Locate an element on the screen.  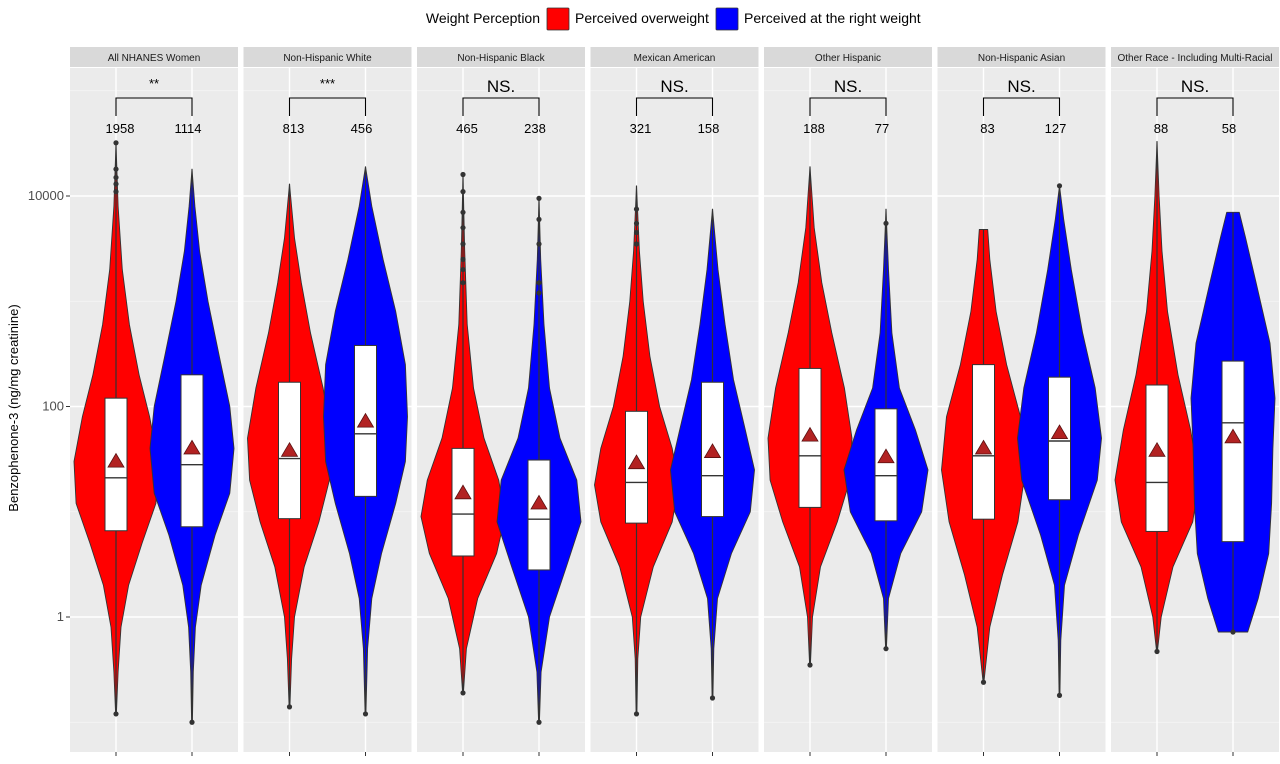
legend-swatch-right-weight is located at coordinates (727, 19).